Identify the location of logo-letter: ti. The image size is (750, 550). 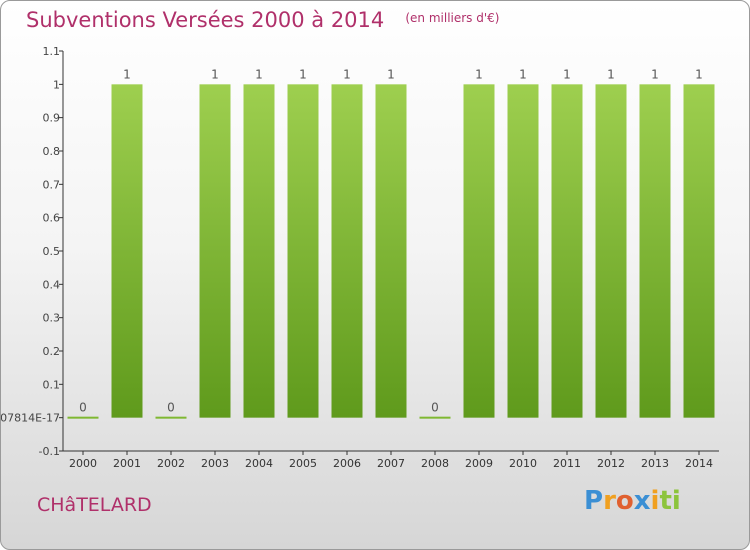
(670, 501).